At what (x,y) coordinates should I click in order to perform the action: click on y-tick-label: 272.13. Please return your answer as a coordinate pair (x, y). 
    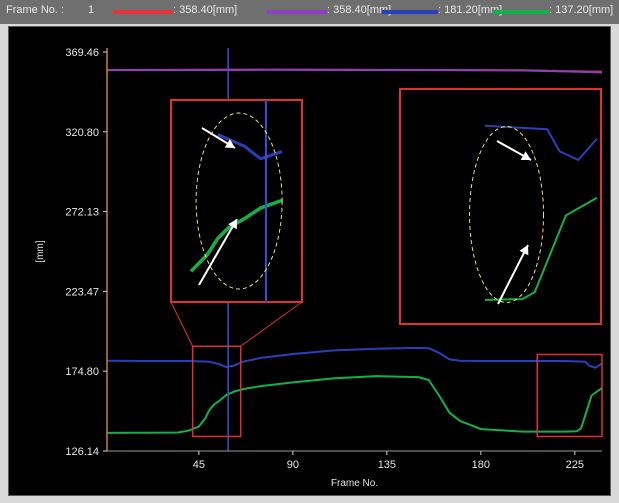
    Looking at the image, I should click on (82, 213).